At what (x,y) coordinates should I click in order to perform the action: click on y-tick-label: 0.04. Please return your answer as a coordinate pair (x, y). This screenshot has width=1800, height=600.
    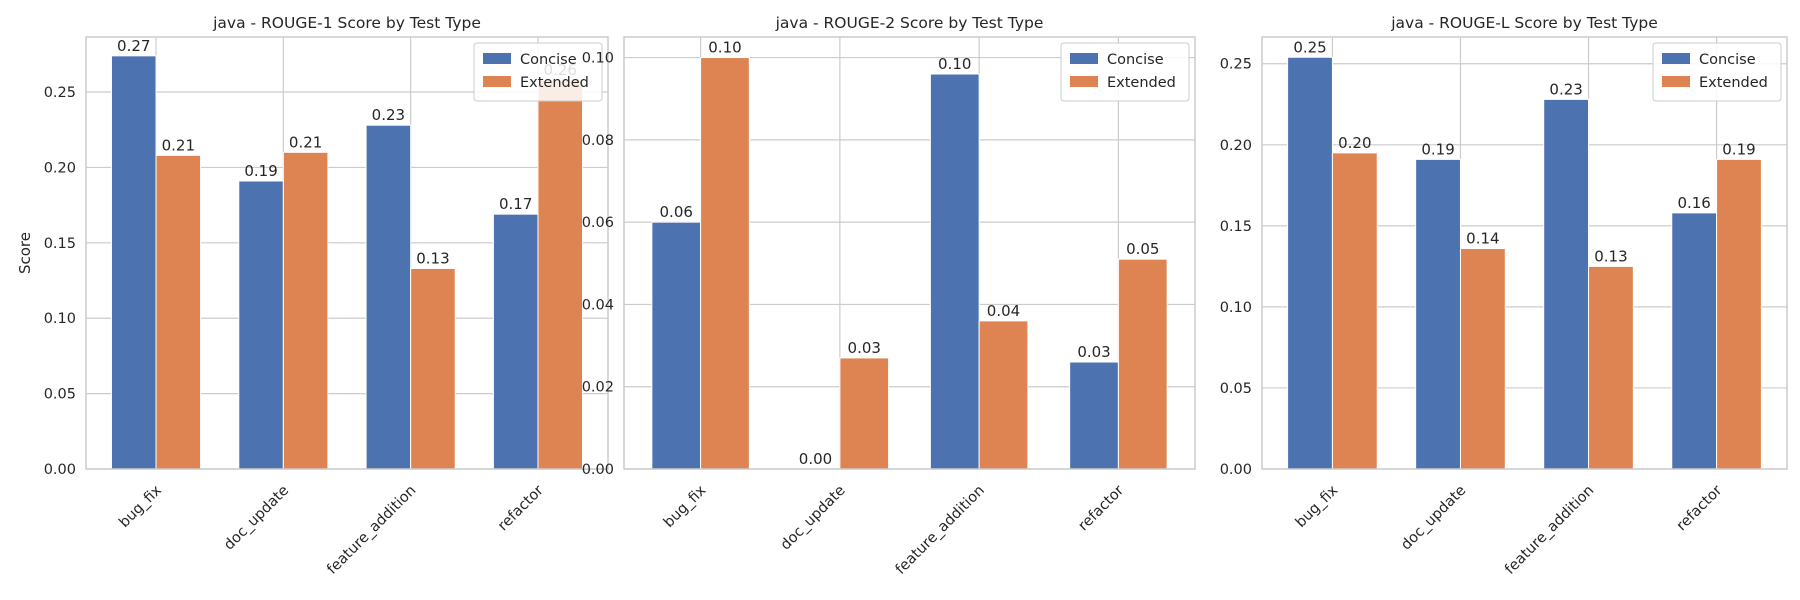
    Looking at the image, I should click on (598, 305).